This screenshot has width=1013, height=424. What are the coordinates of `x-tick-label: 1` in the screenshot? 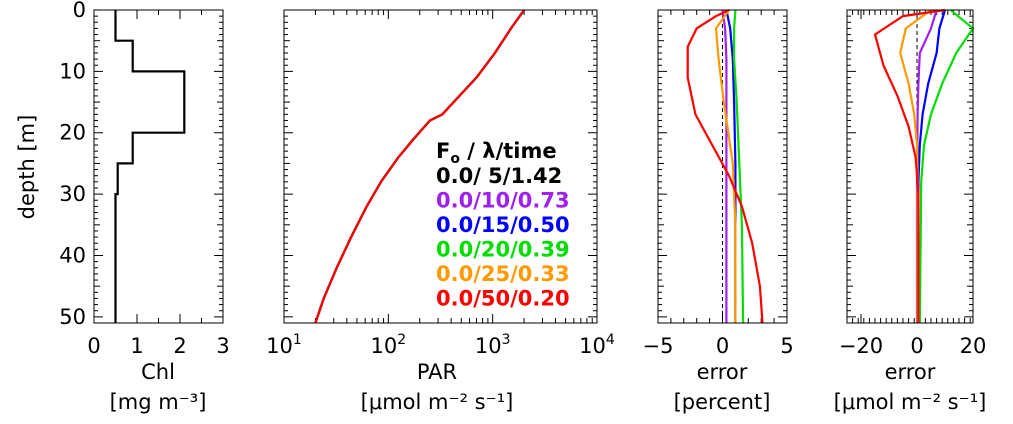 It's located at (136, 346).